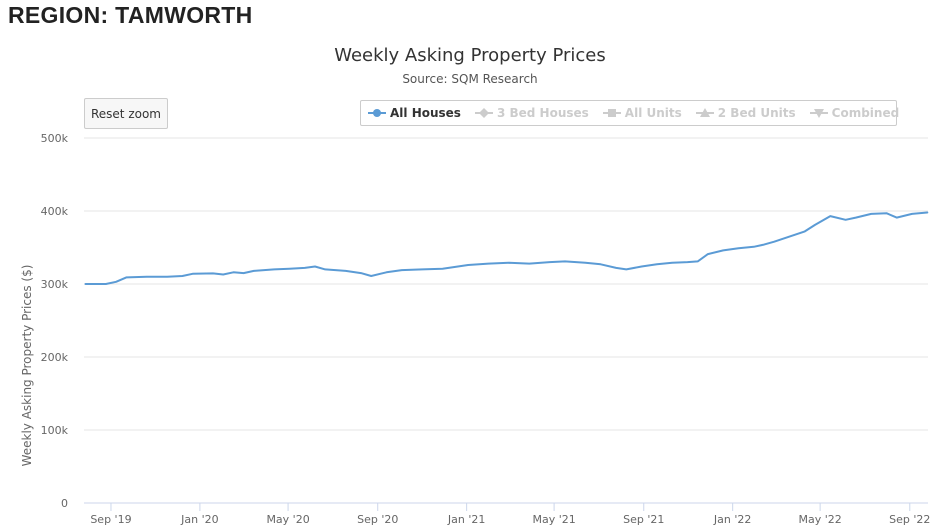 The height and width of the screenshot is (527, 934). I want to click on legend-square-icon, so click(611, 113).